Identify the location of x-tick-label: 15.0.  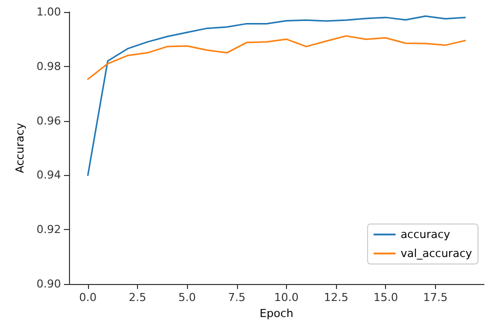
(385, 297).